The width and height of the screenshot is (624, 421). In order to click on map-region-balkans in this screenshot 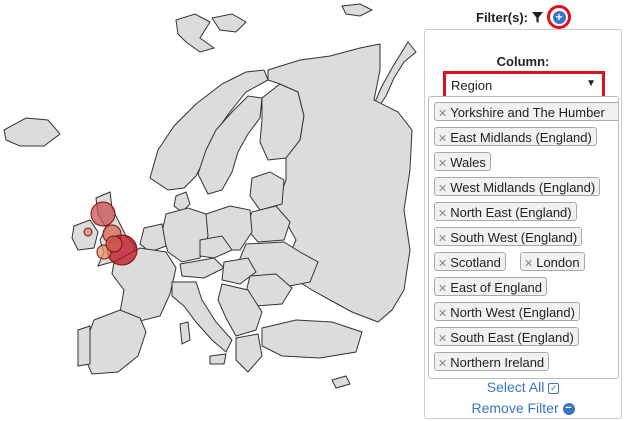, I will do `click(240, 310)`.